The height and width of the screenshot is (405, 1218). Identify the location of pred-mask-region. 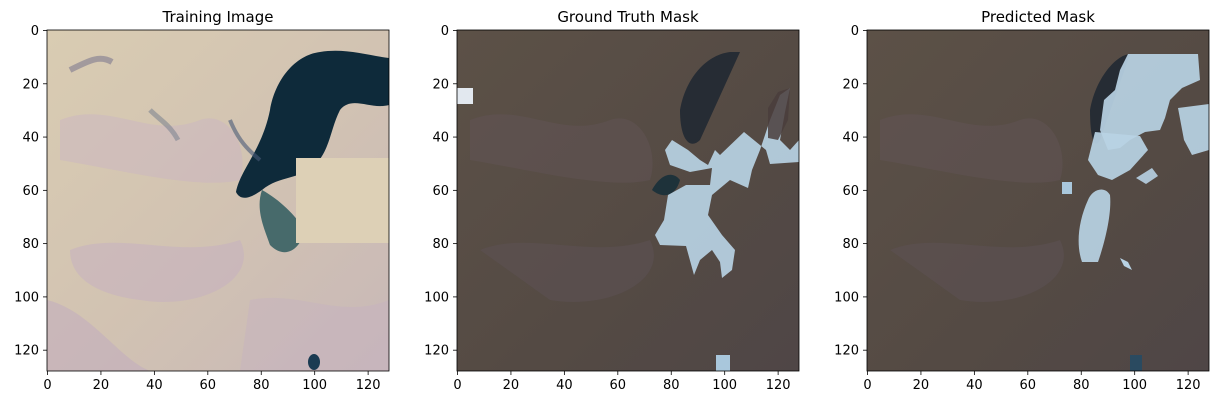
(1150, 102).